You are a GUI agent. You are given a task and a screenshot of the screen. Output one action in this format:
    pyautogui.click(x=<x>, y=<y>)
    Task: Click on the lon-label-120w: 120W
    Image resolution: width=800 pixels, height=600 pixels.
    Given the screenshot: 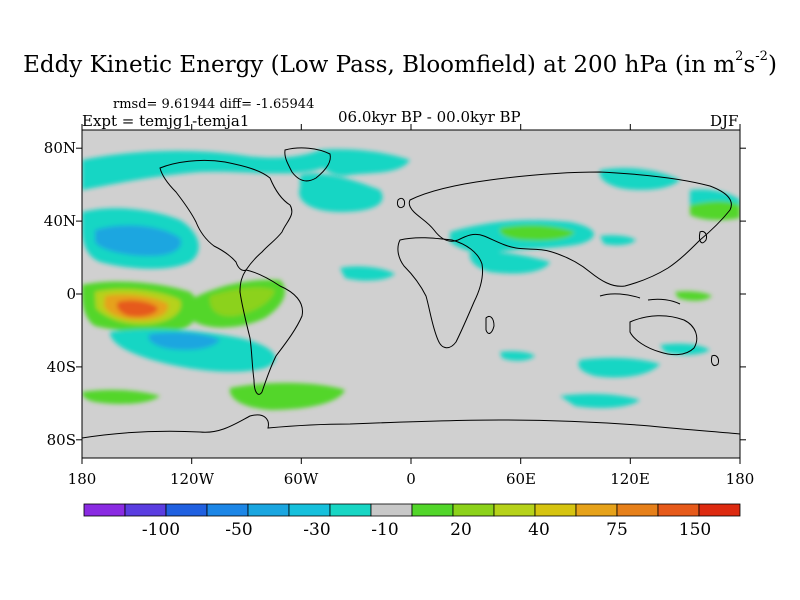 What is the action you would take?
    pyautogui.click(x=192, y=479)
    